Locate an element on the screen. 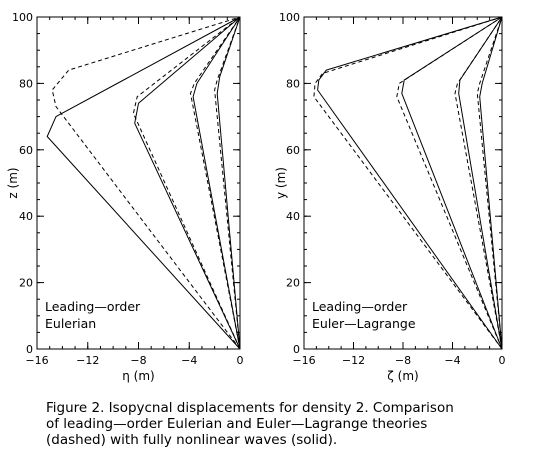 The image size is (540, 474). x-axis-title: η (m) is located at coordinates (138, 376).